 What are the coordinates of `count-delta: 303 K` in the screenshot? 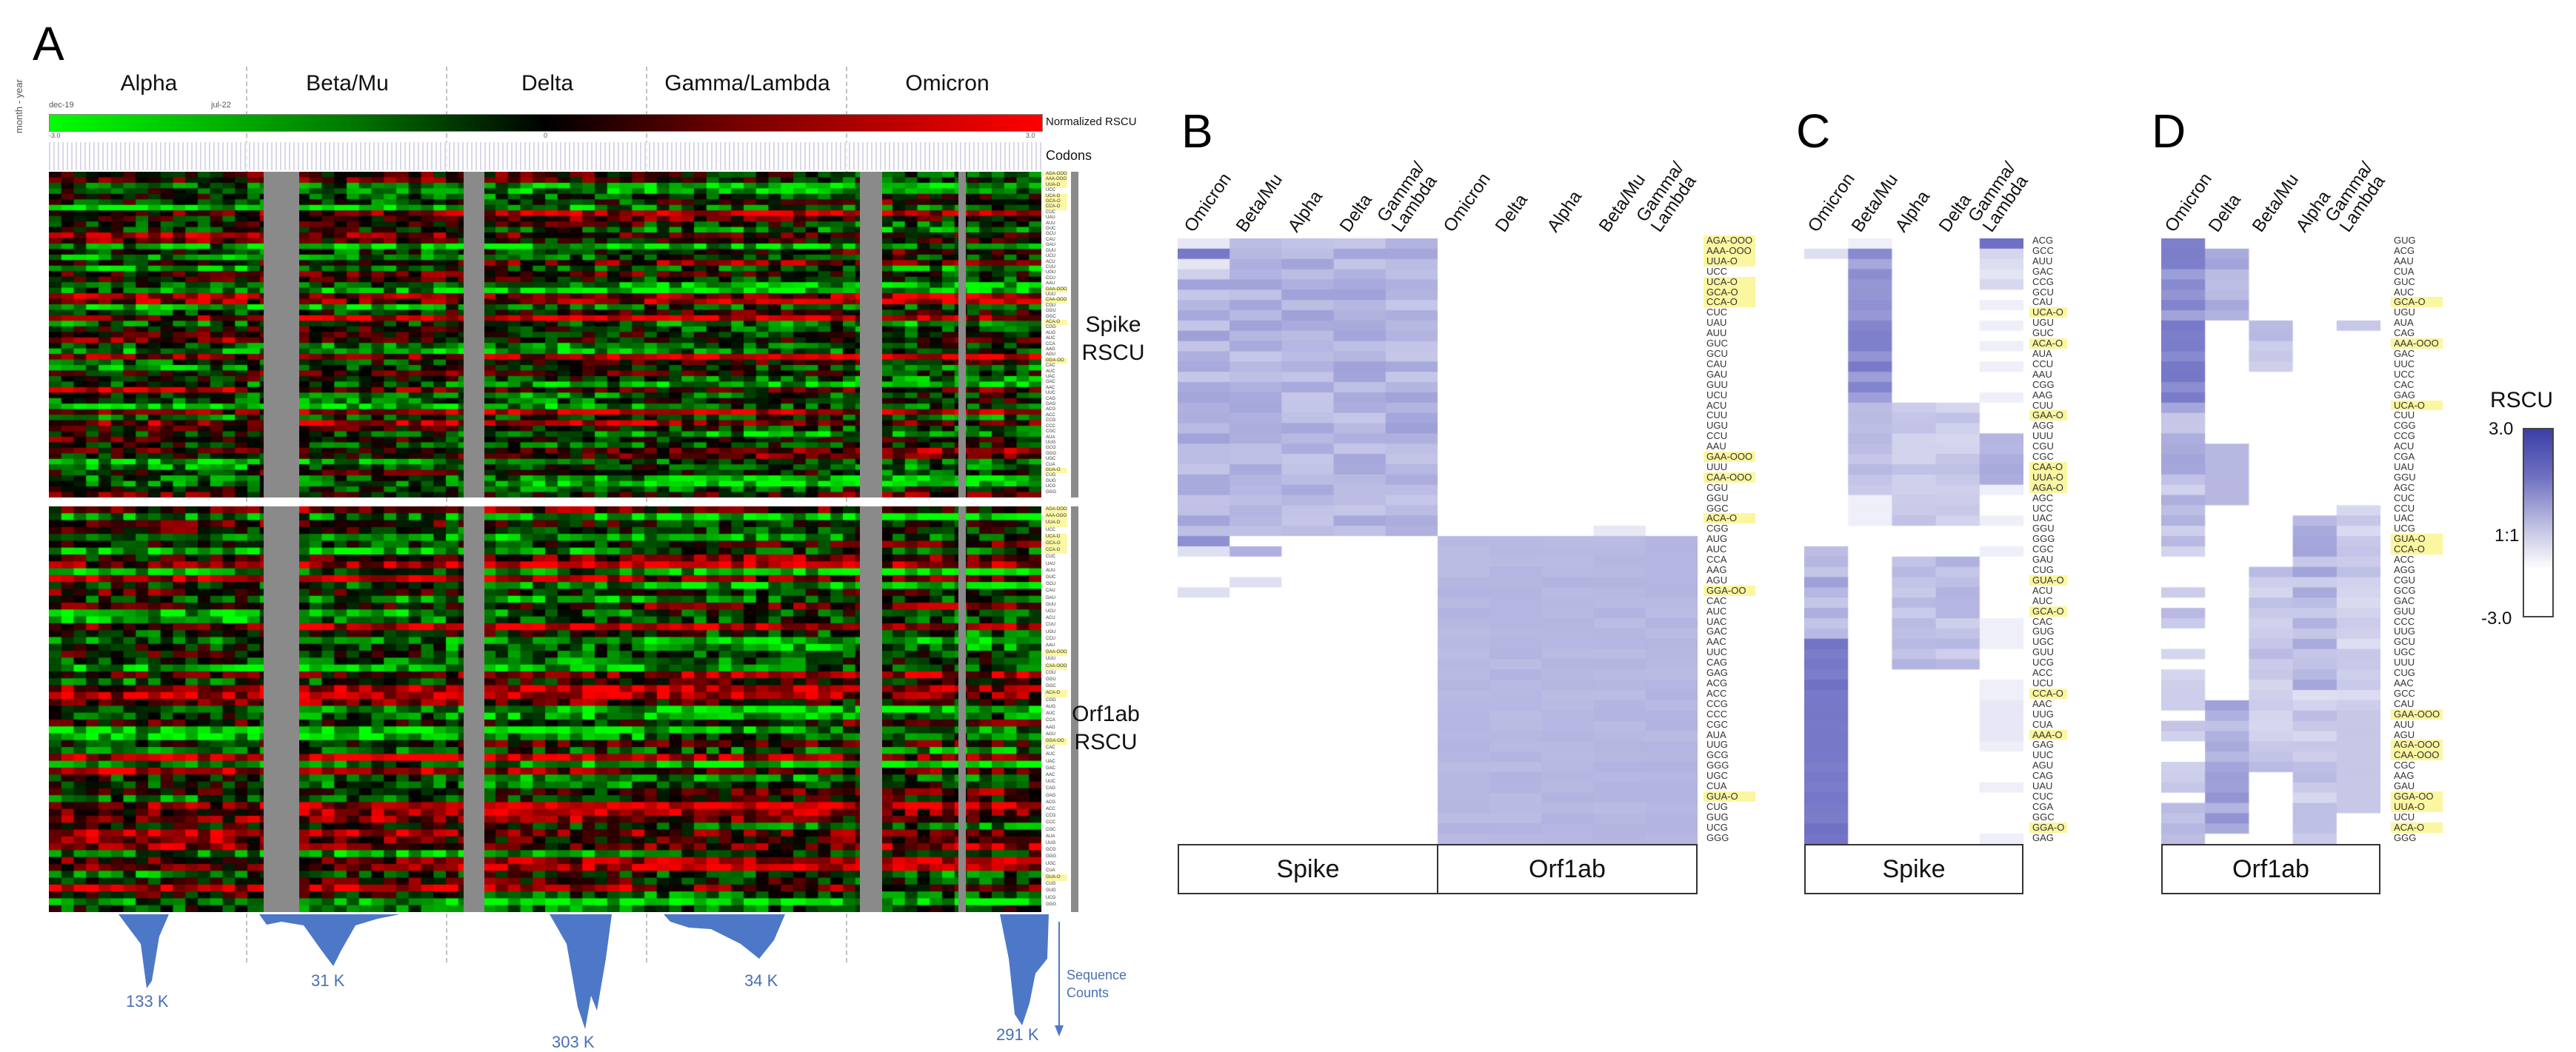 It's located at (573, 1042).